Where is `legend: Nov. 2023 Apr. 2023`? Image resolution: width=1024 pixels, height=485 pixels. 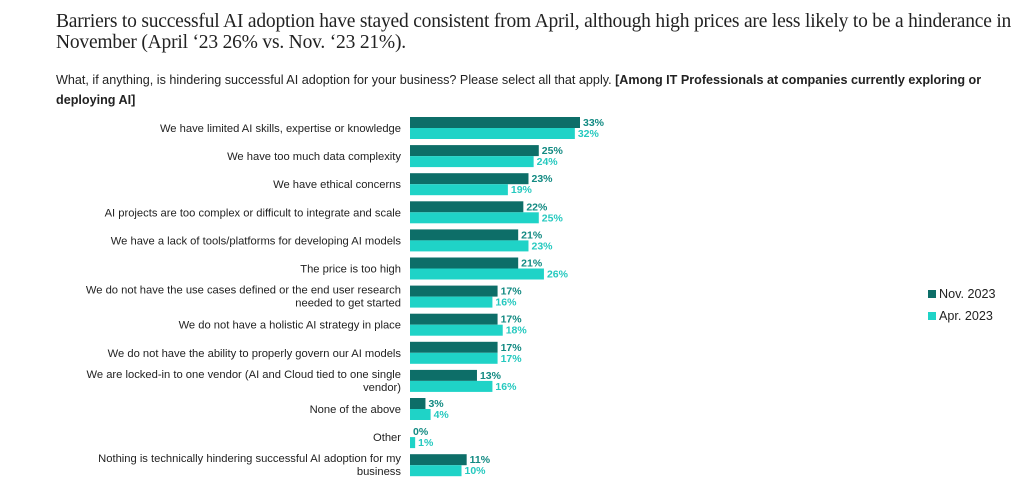
legend: Nov. 2023 Apr. 2023 is located at coordinates (961, 306).